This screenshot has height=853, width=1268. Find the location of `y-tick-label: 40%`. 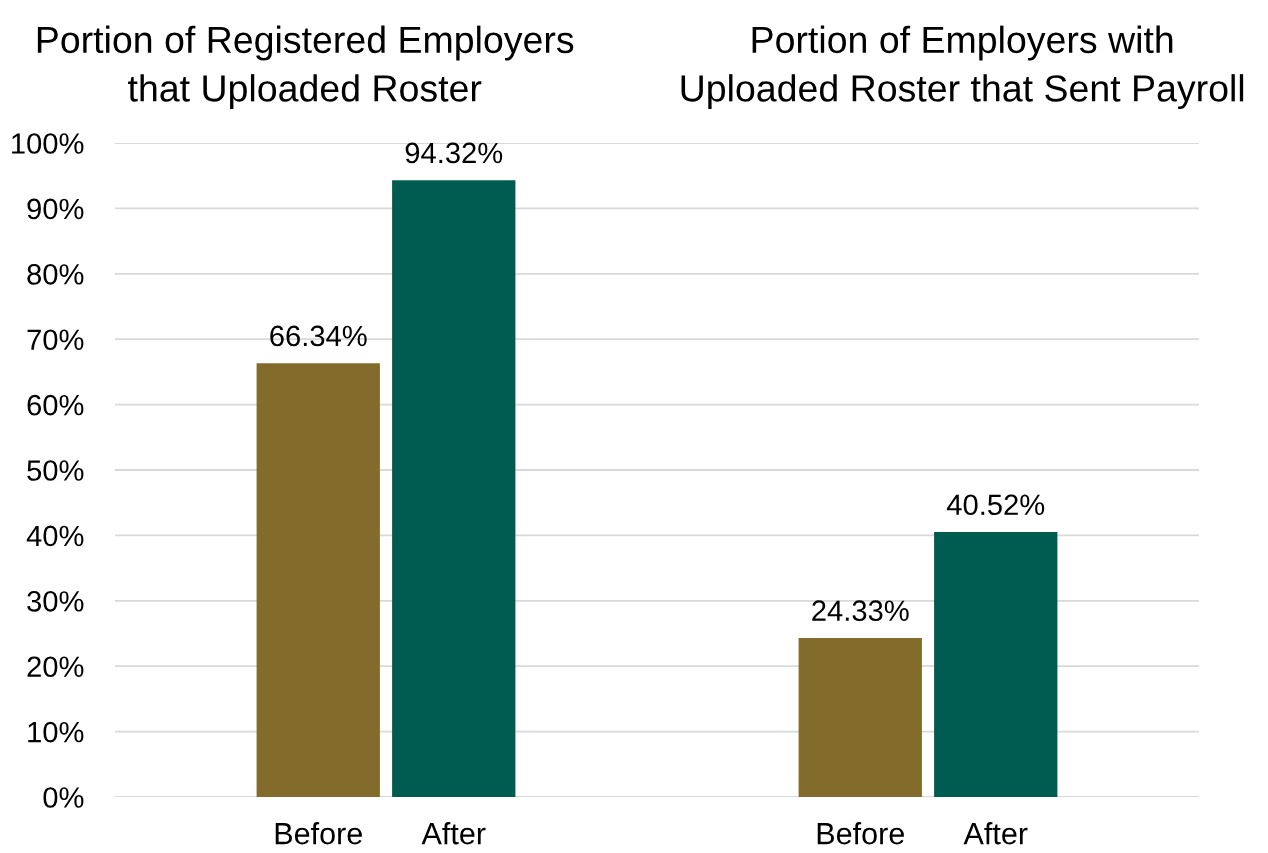

y-tick-label: 40% is located at coordinates (55, 536).